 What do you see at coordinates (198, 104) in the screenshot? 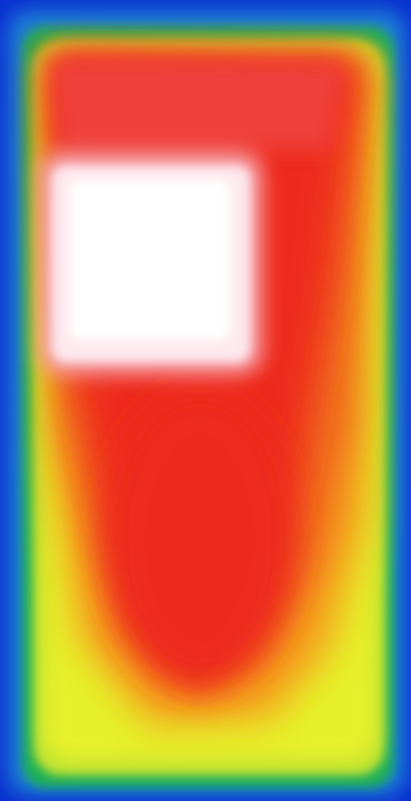
I see `pink-top-band` at bounding box center [198, 104].